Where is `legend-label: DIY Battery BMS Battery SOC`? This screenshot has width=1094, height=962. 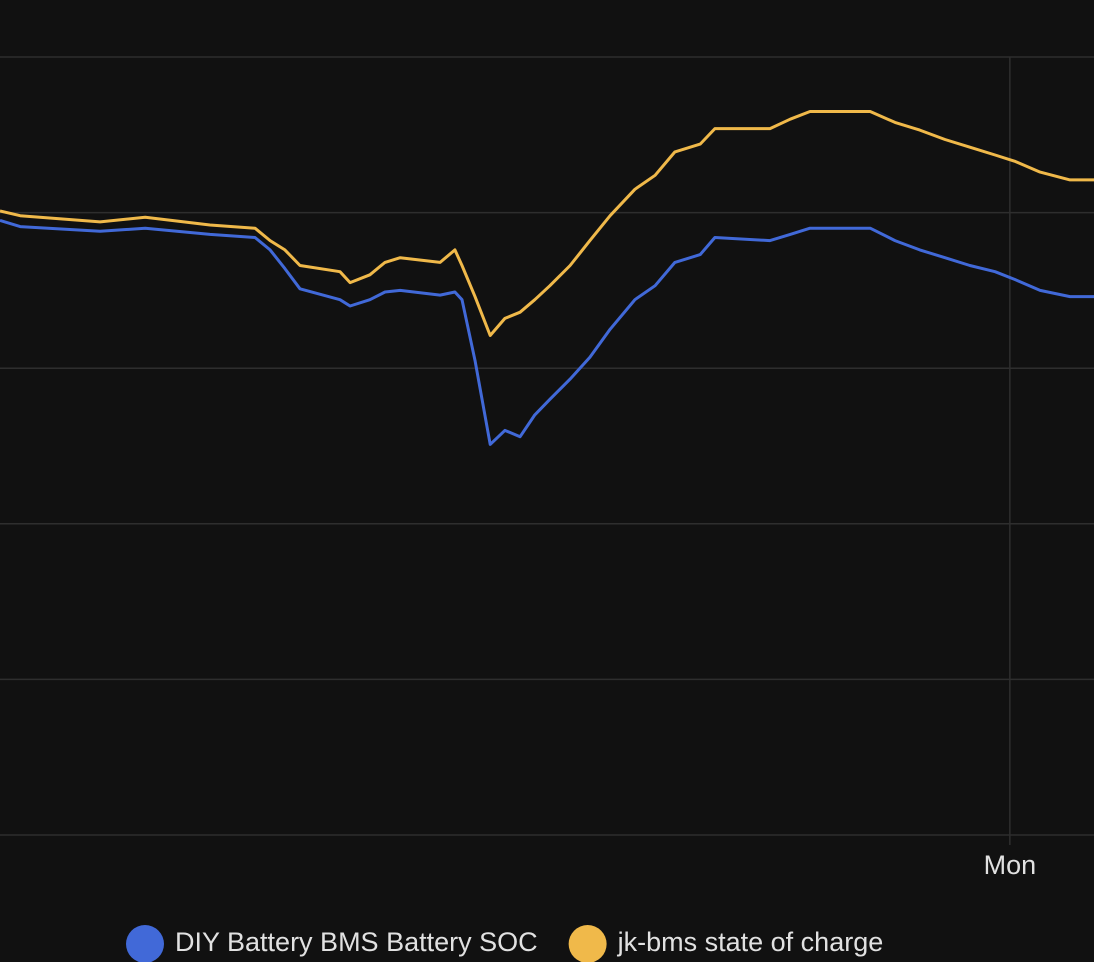 legend-label: DIY Battery BMS Battery SOC is located at coordinates (356, 942).